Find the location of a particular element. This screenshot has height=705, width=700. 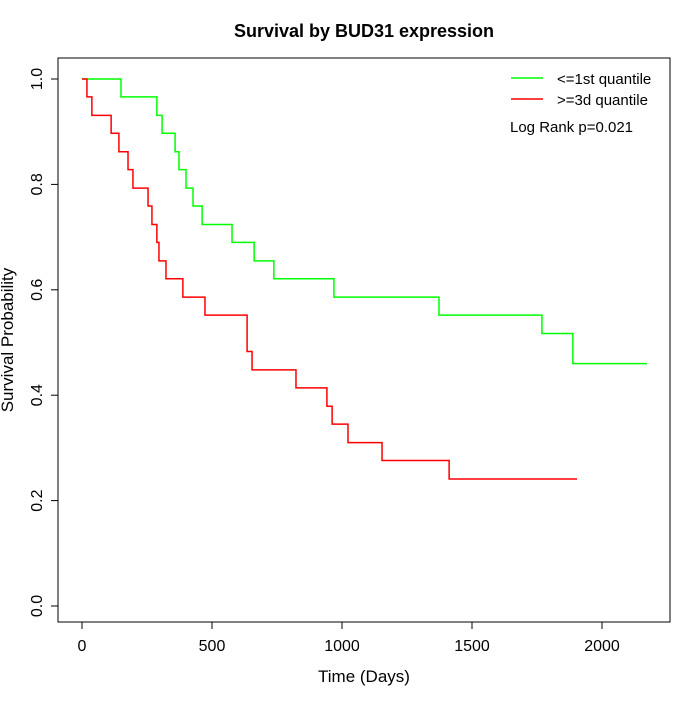

y-tick-label: 0.6 is located at coordinates (37, 290).